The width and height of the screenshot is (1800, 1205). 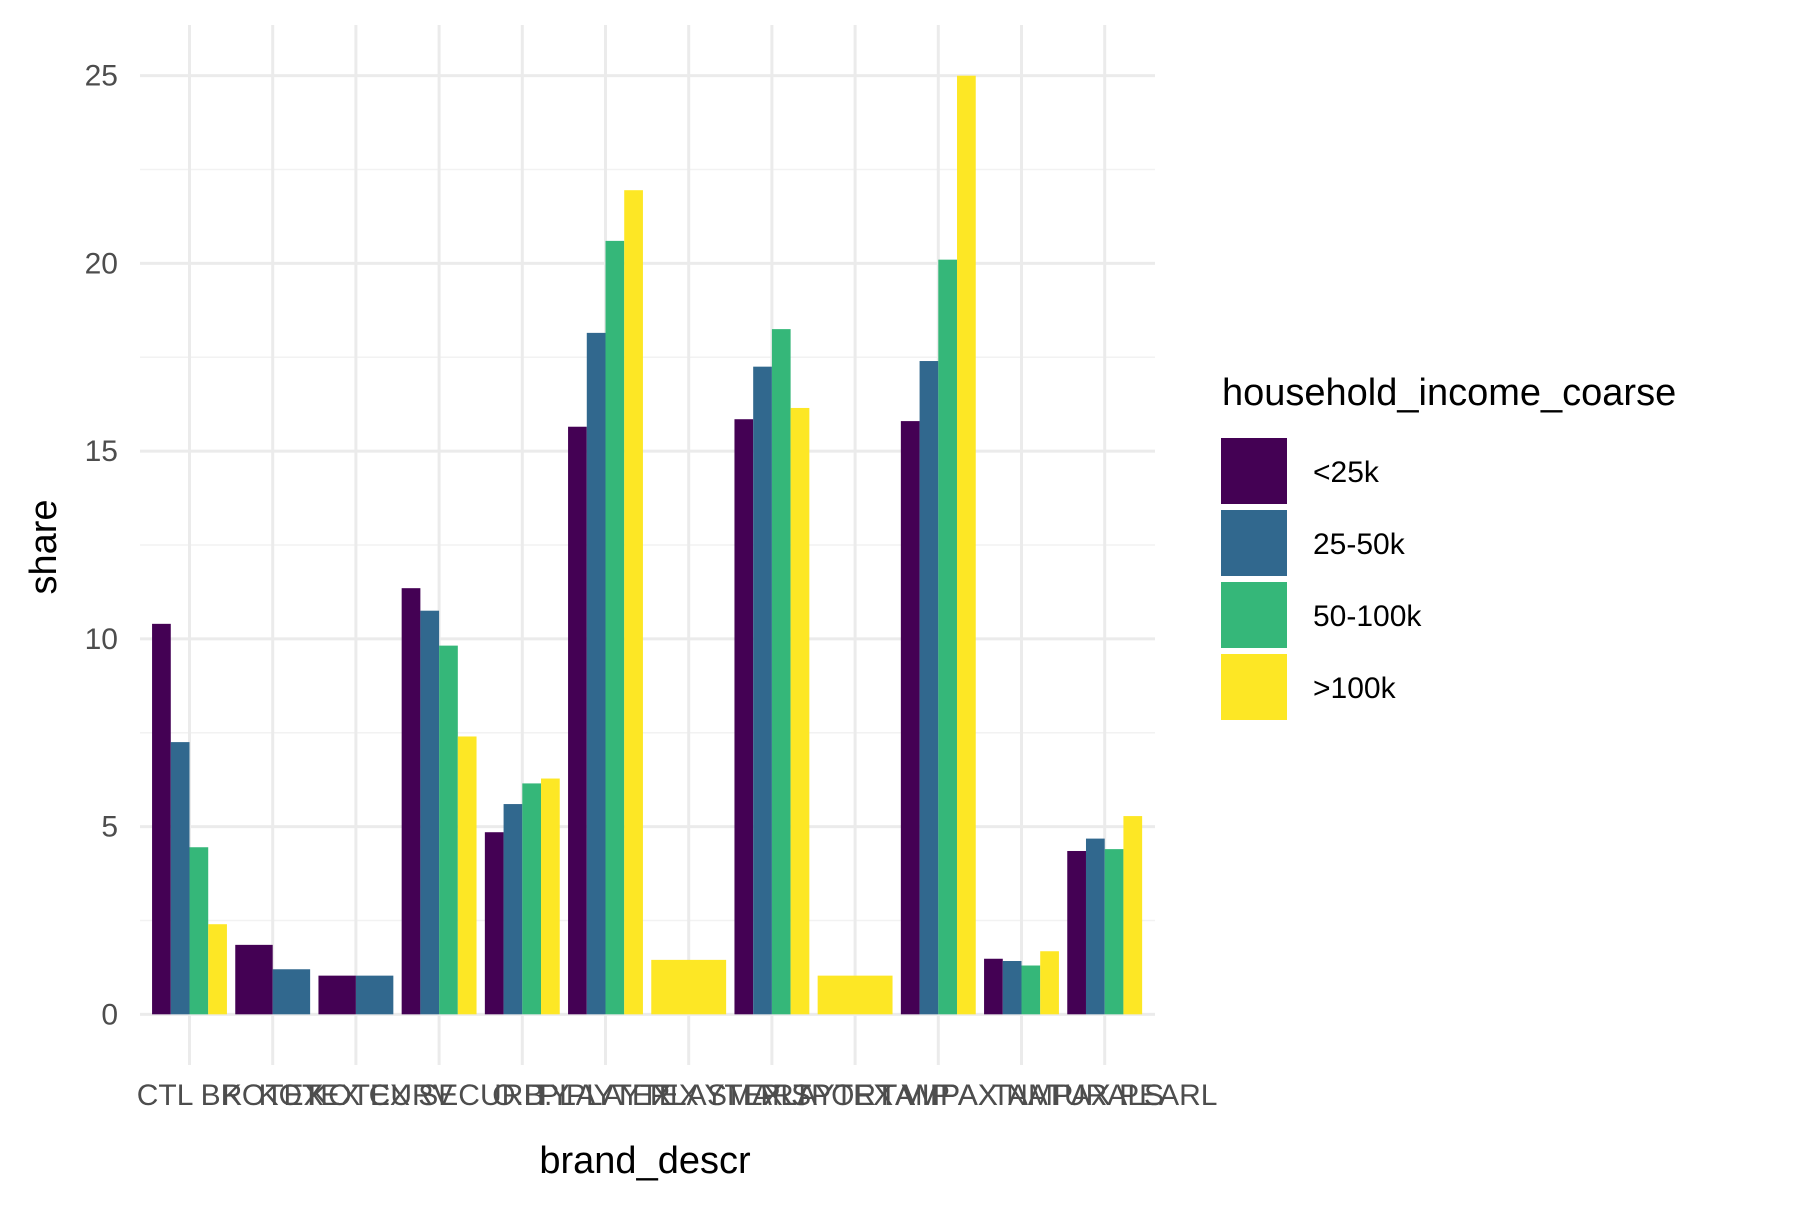 What do you see at coordinates (1346, 472) in the screenshot?
I see `legend-label: <25k` at bounding box center [1346, 472].